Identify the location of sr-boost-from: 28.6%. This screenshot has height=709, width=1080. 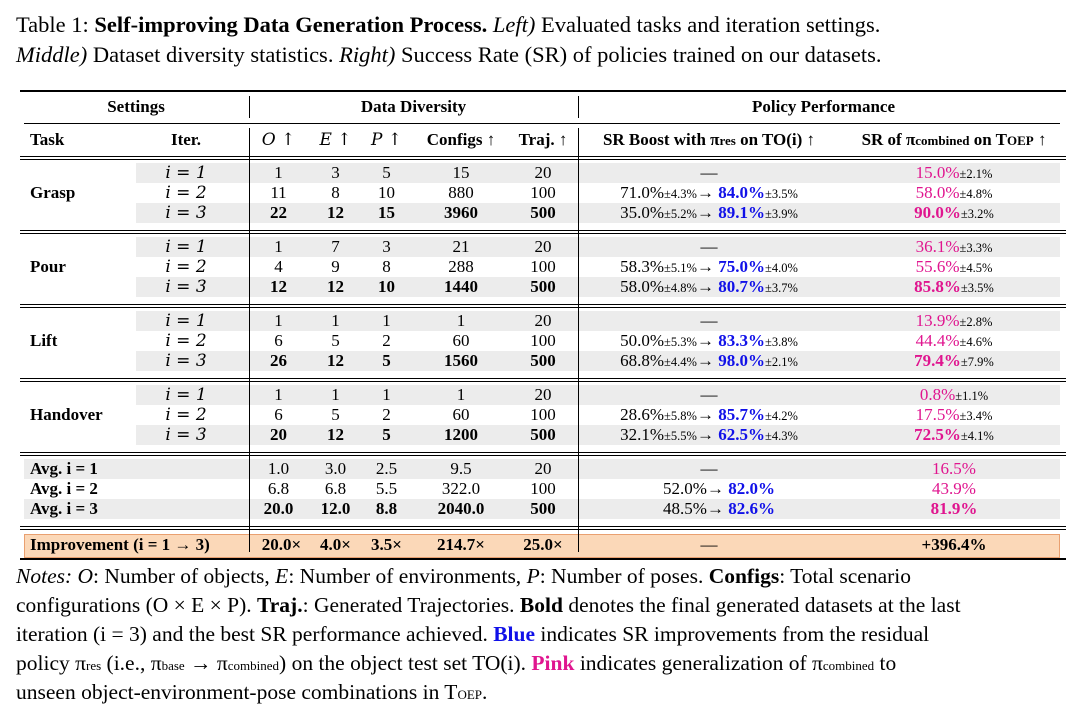
(642, 414).